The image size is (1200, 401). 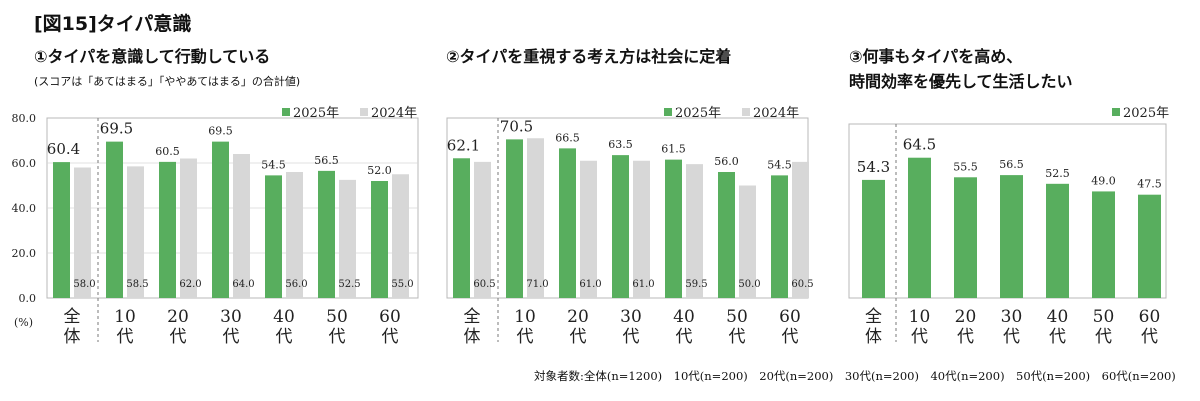 What do you see at coordinates (63, 149) in the screenshot?
I see `value-label-2025年: 60.4` at bounding box center [63, 149].